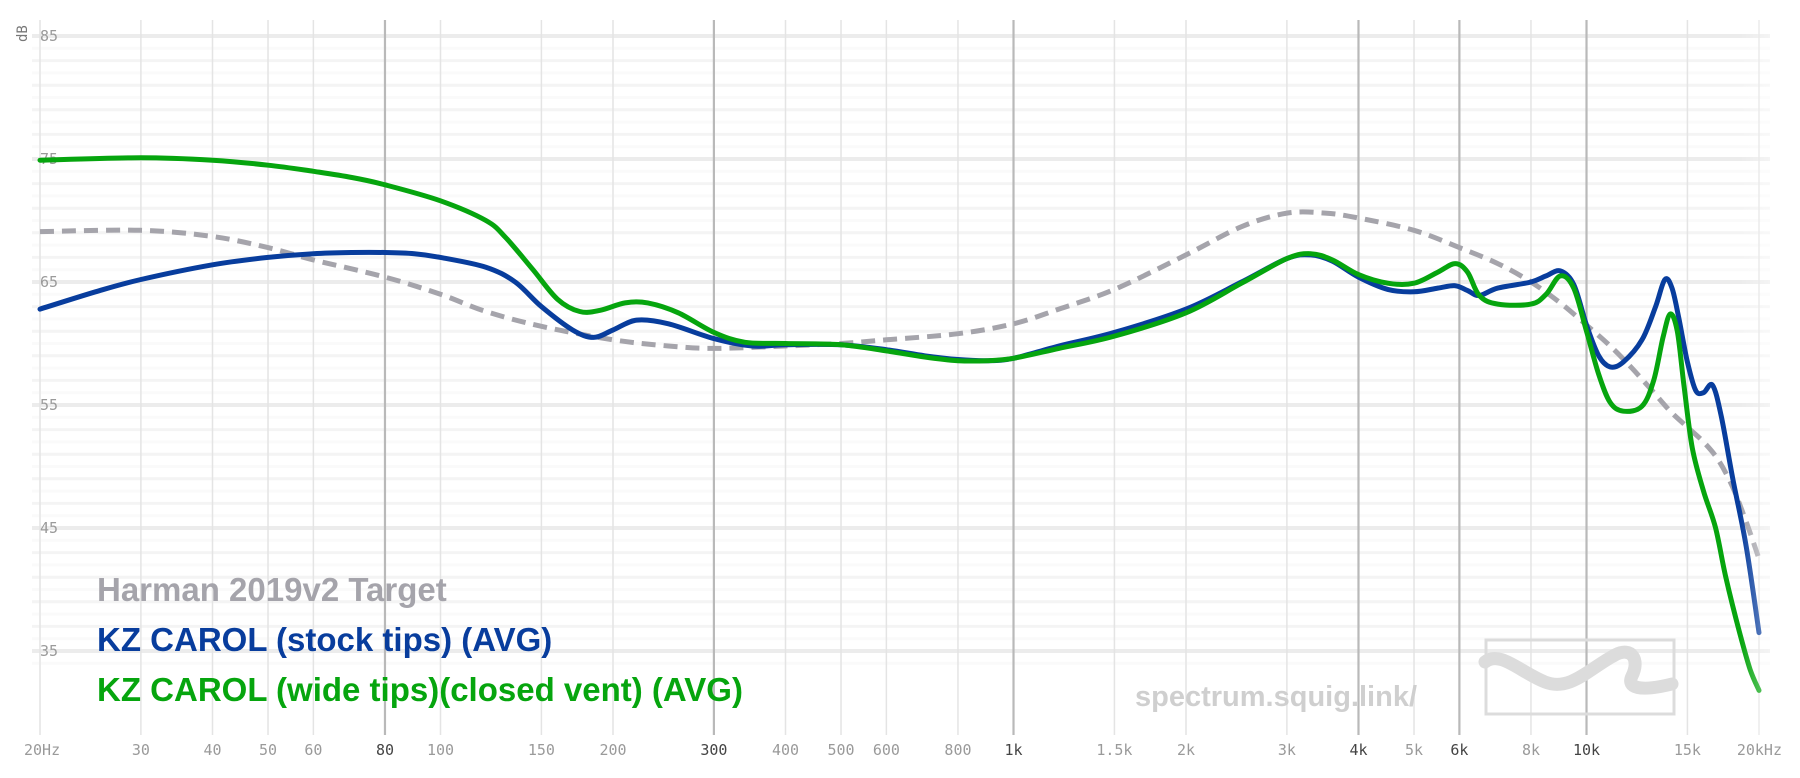 Image resolution: width=1800 pixels, height=778 pixels. Describe the element at coordinates (1114, 750) in the screenshot. I see `x-tick-label: 1.5k` at that location.